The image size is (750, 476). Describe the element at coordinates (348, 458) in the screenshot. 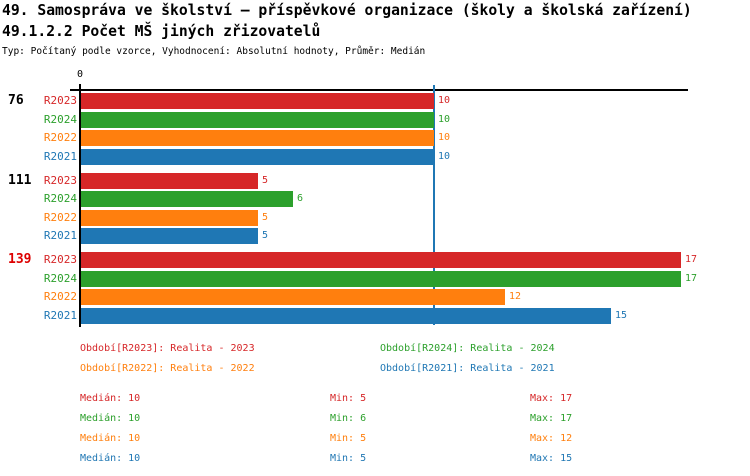

I see `stat-min-r2021: Min: 5` at that location.